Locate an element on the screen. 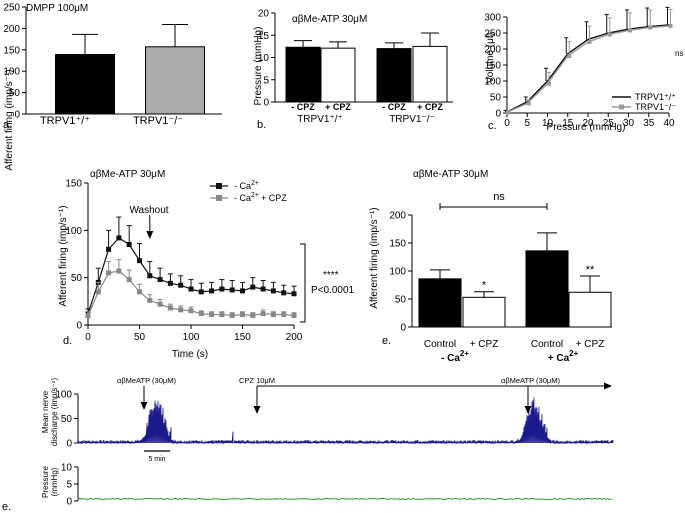 The height and width of the screenshot is (513, 685). trace-bottom-y-tick-label: 0 is located at coordinates (69, 502).